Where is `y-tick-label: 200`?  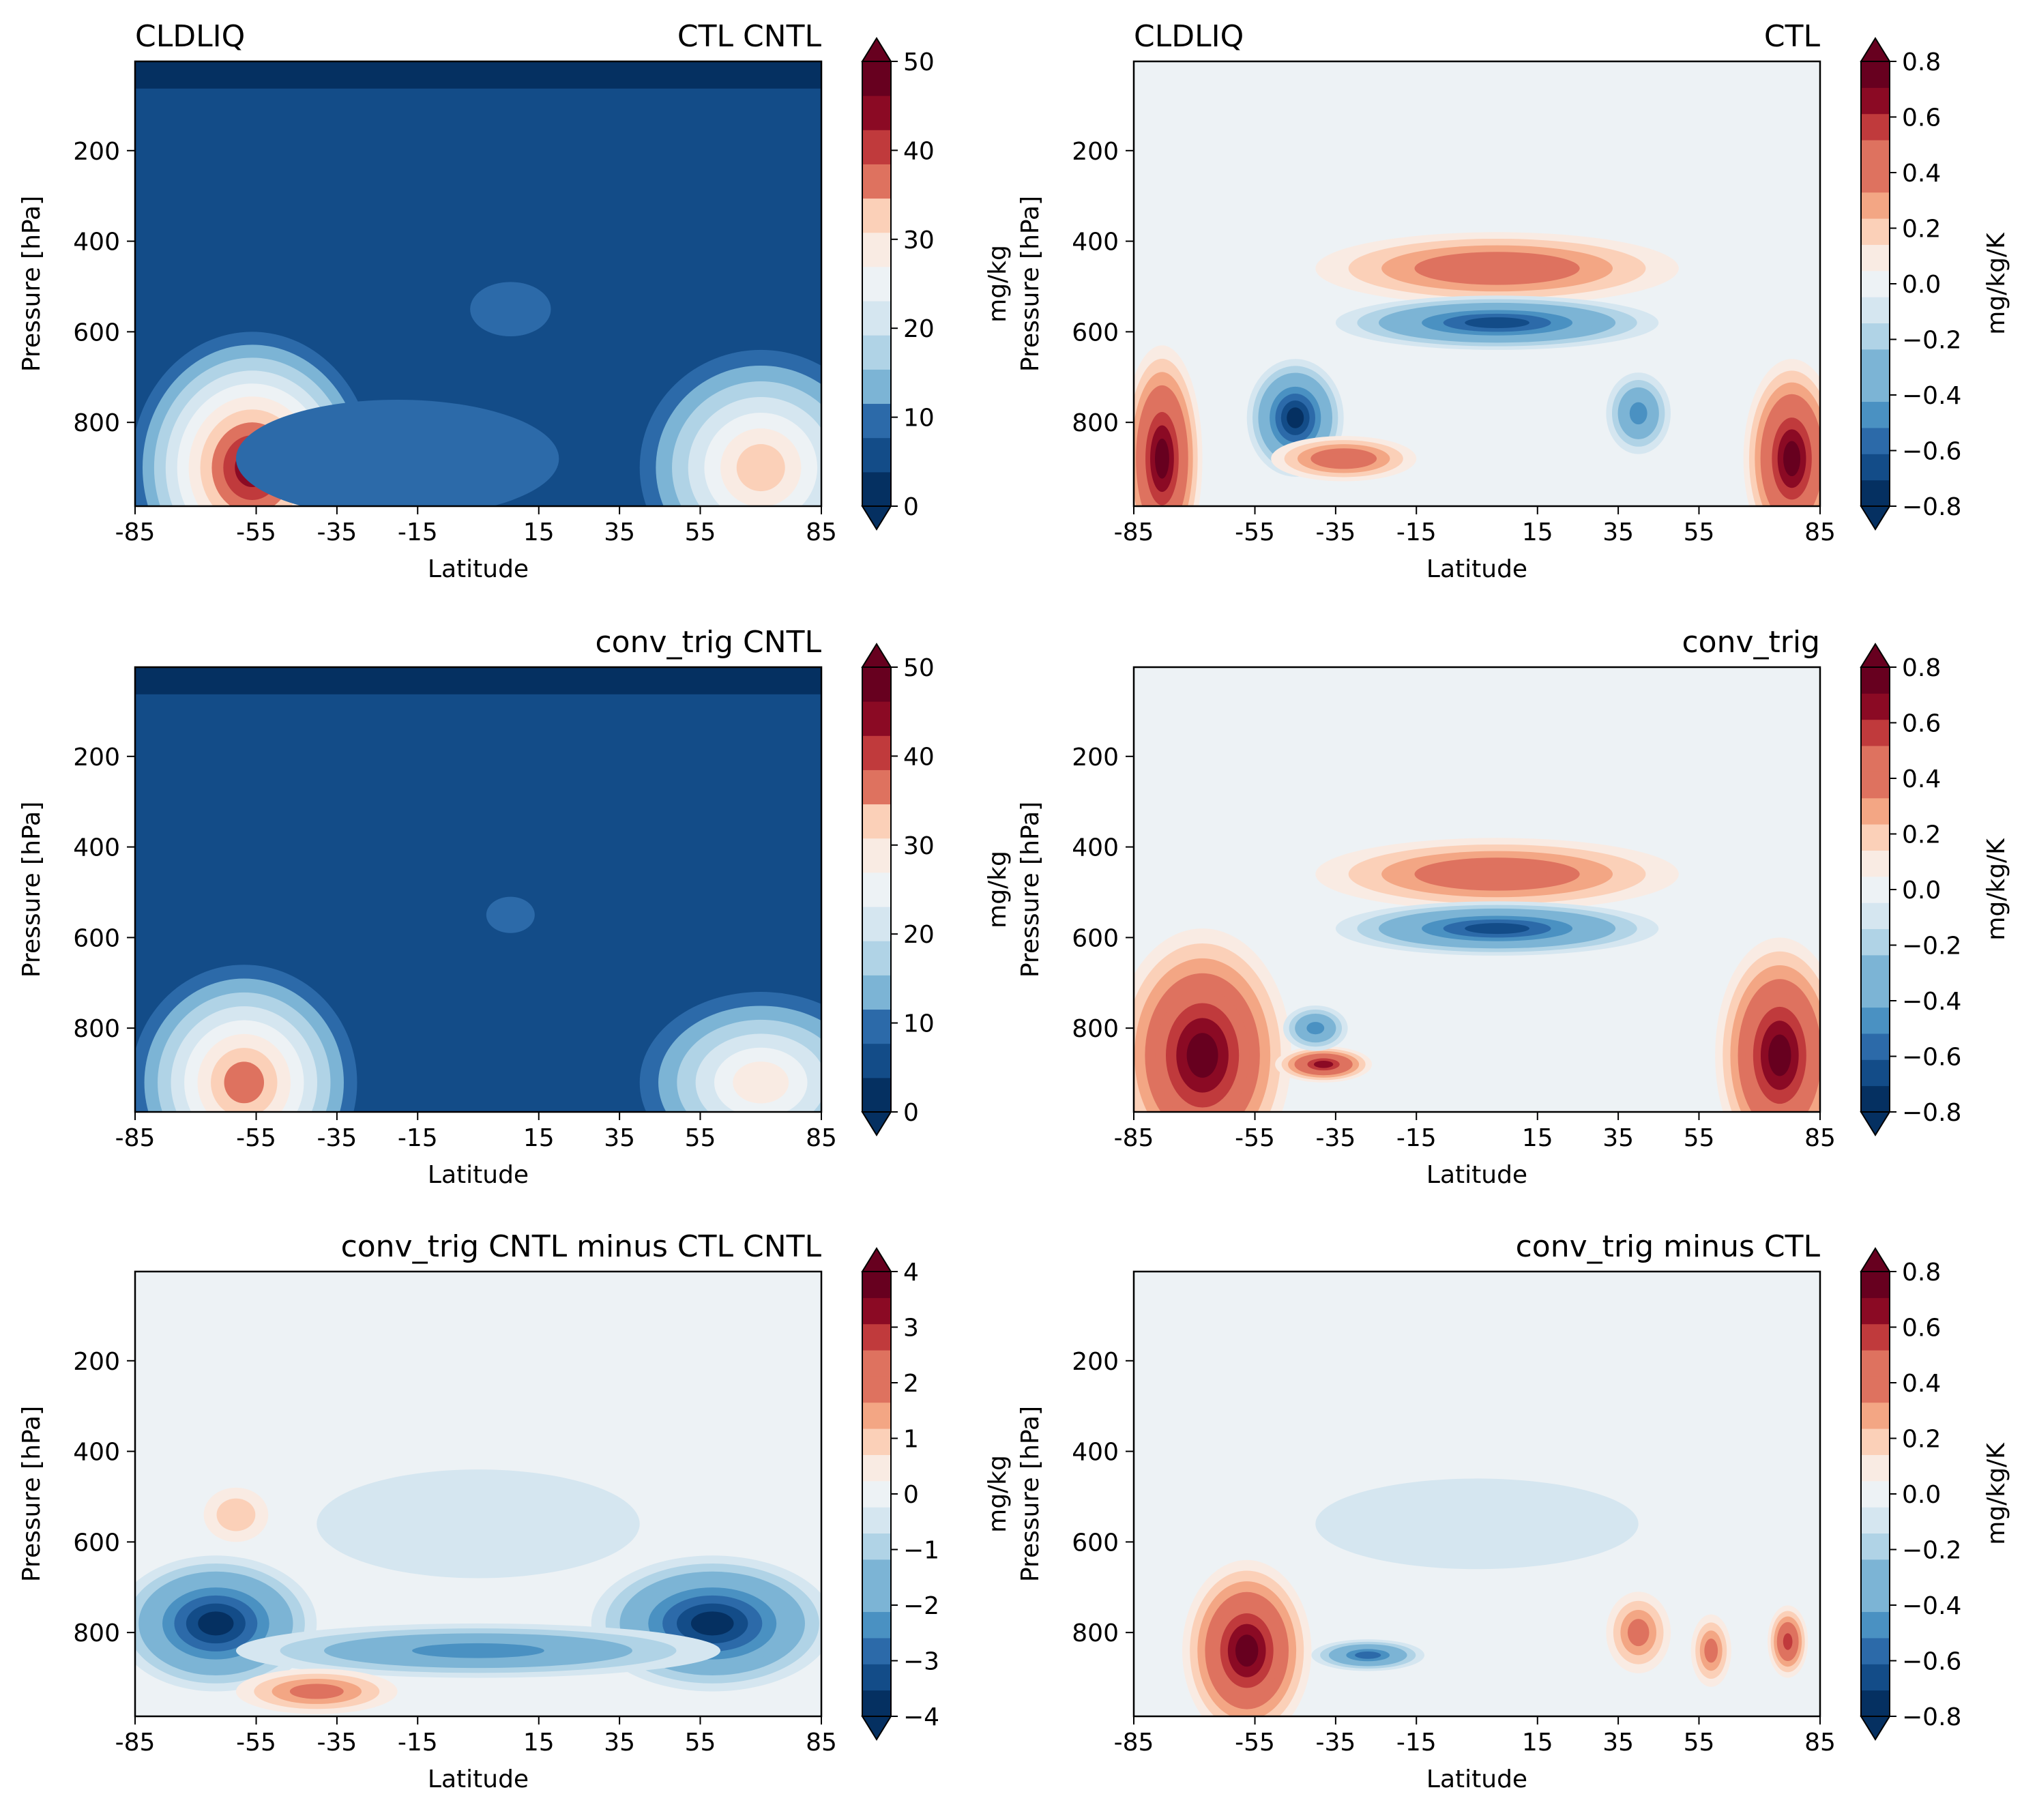
y-tick-label: 200 is located at coordinates (97, 758).